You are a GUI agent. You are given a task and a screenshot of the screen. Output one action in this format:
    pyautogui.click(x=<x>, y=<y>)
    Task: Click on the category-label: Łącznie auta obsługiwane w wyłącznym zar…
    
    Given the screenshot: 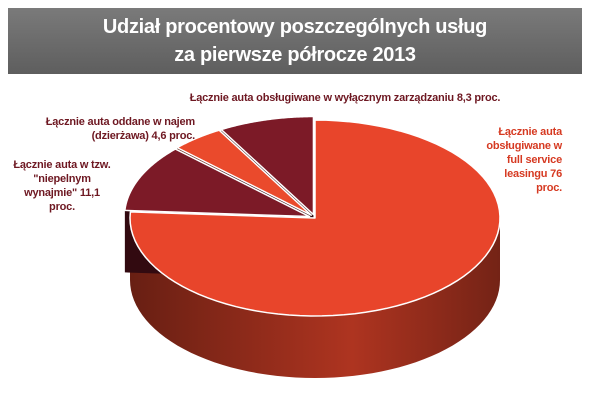 What is the action you would take?
    pyautogui.click(x=321, y=98)
    